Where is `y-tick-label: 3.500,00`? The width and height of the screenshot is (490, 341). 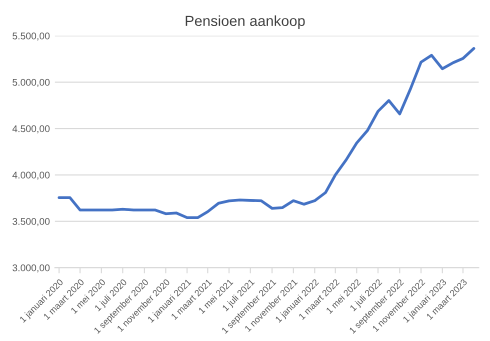 y-tick-label: 3.500,00 is located at coordinates (31, 222).